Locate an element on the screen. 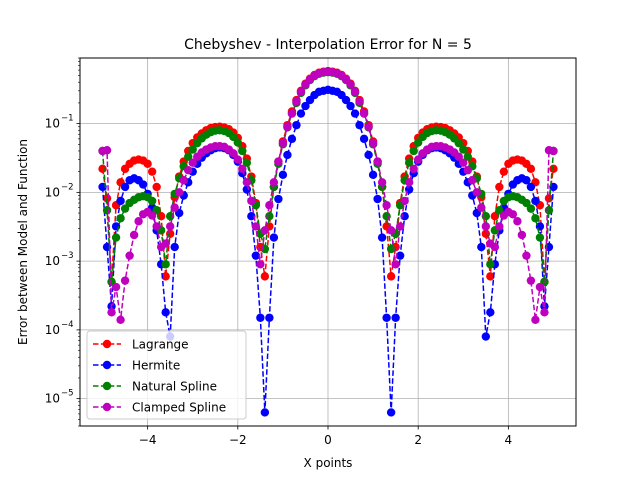 The image size is (640, 480). legend-label: Lagrange is located at coordinates (160, 345).